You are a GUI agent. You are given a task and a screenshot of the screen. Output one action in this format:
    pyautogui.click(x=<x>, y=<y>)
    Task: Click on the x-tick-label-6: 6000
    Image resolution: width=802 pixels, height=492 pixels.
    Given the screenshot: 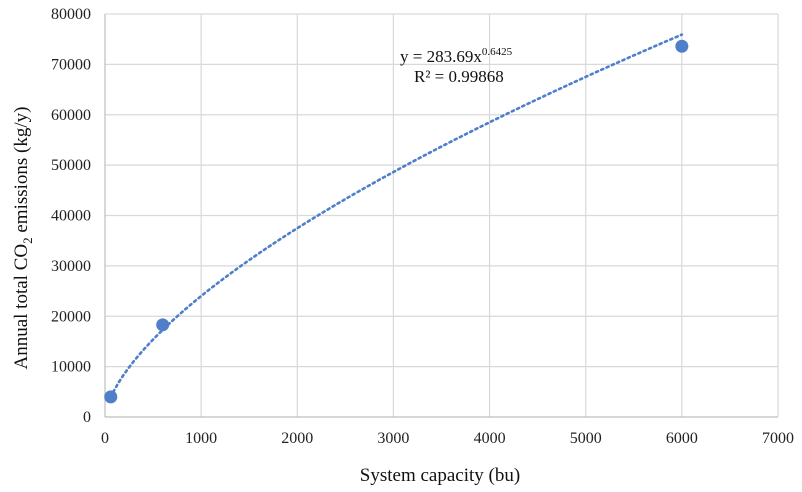 What is the action you would take?
    pyautogui.click(x=682, y=438)
    